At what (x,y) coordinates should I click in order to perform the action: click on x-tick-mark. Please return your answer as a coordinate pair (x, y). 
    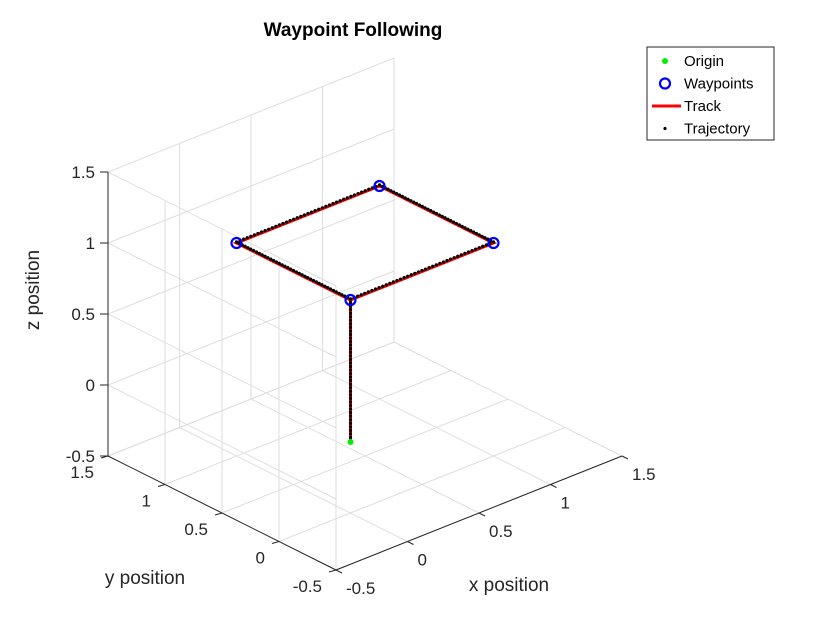
    Looking at the image, I should click on (482, 514).